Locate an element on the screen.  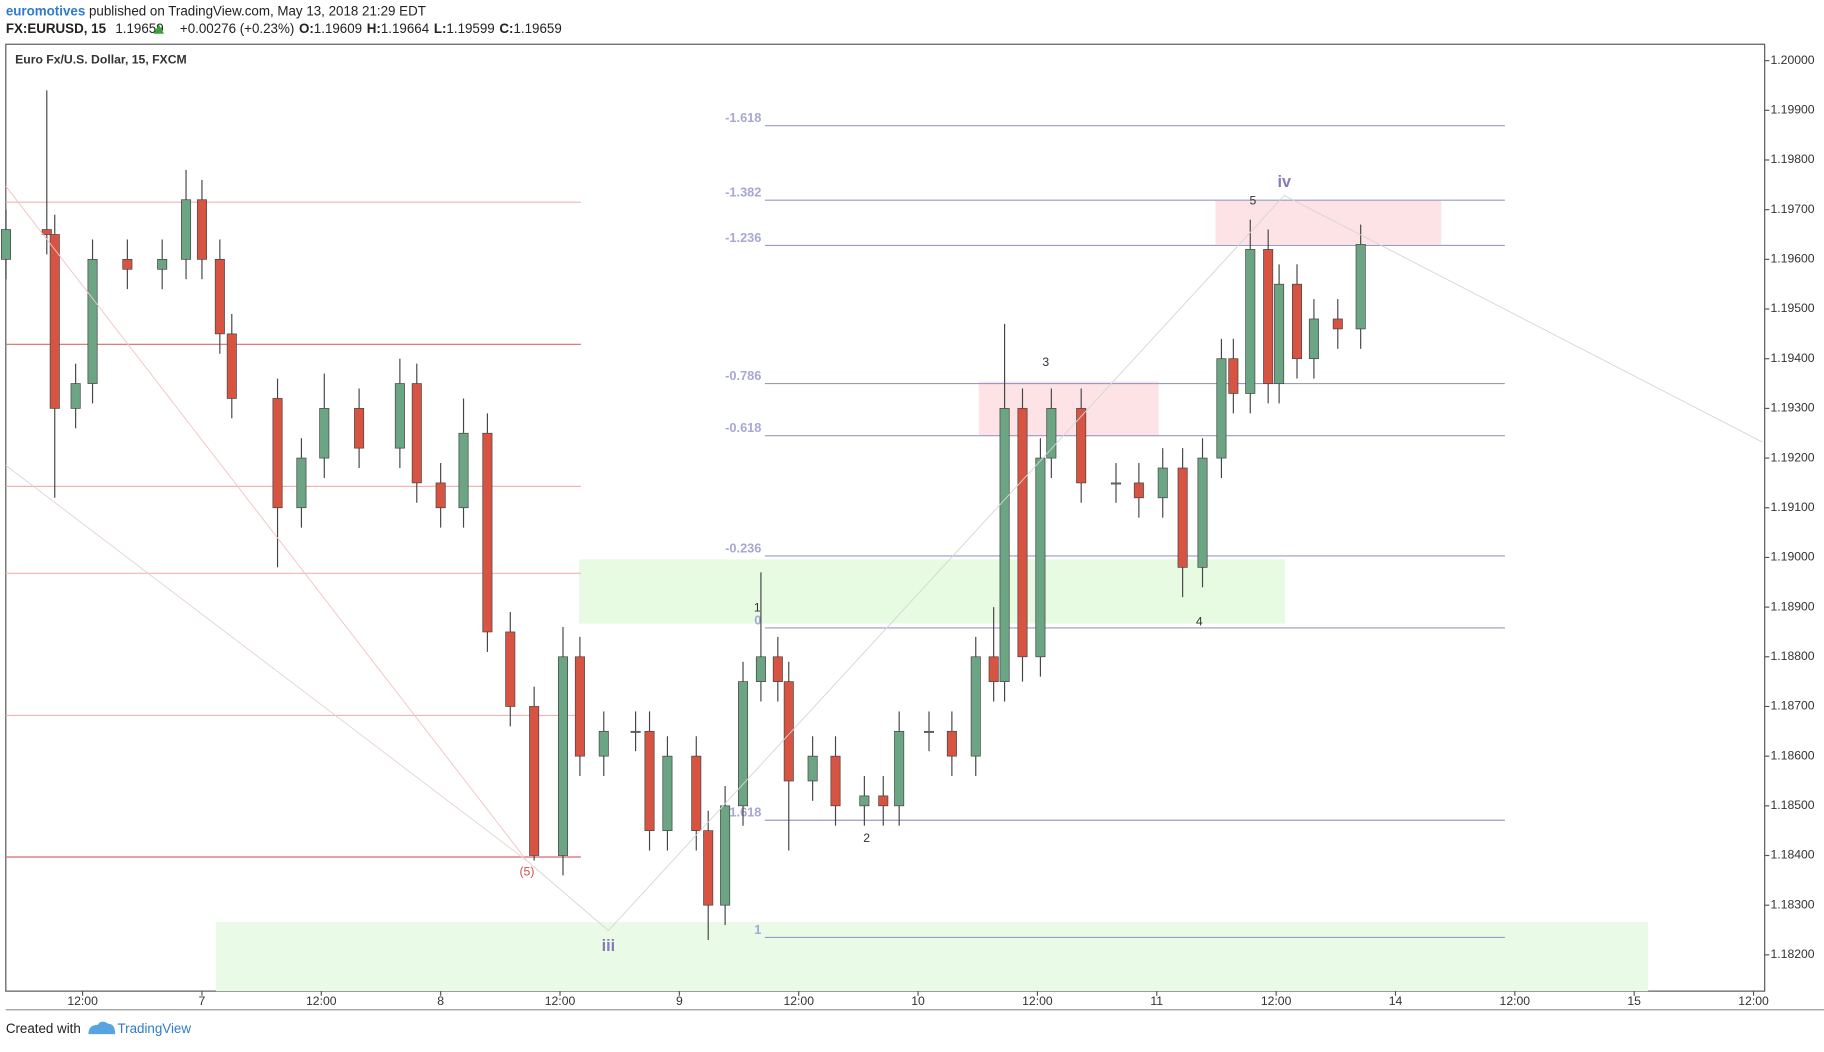
wave-label: 1 is located at coordinates (757, 608).